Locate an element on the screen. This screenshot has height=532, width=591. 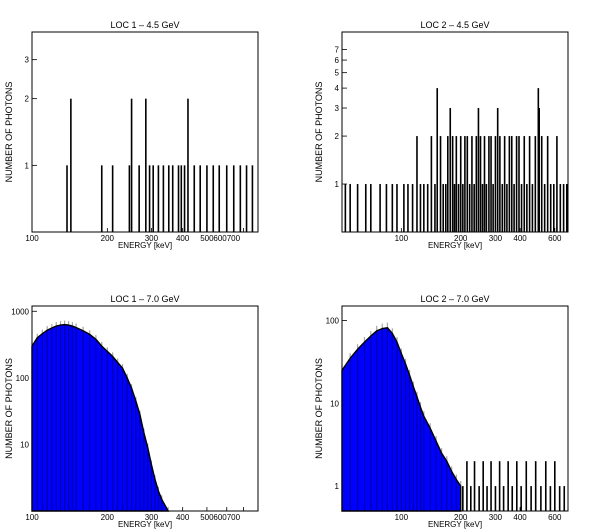
x-tick-label: 500 is located at coordinates (207, 238).